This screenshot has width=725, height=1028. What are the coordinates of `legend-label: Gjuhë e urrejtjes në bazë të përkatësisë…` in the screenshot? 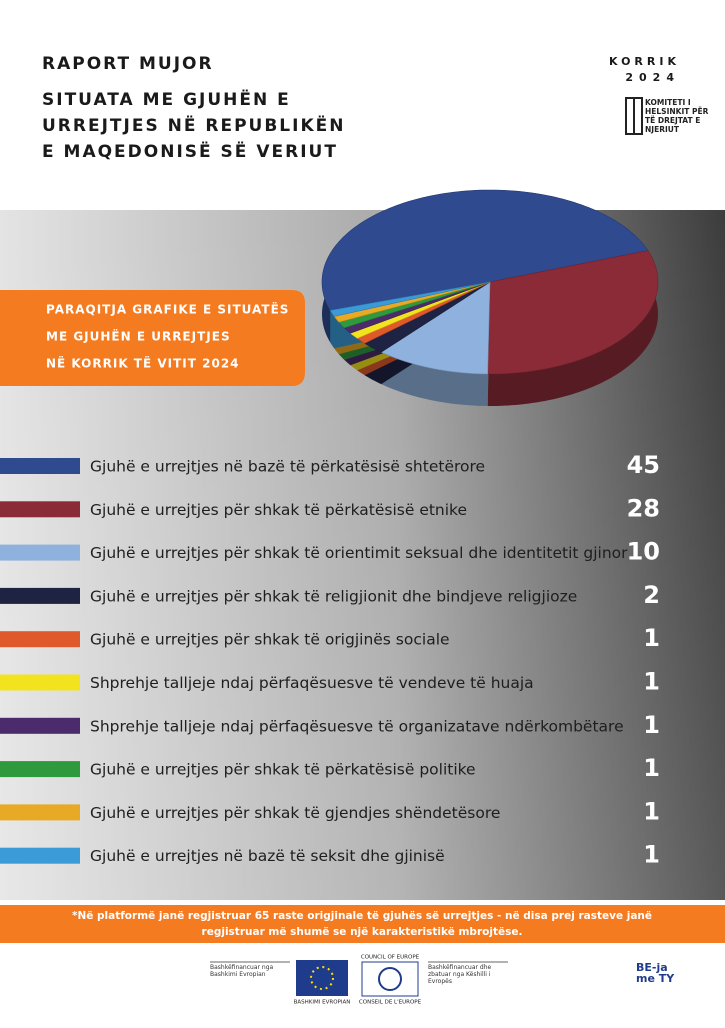 It's located at (287, 467).